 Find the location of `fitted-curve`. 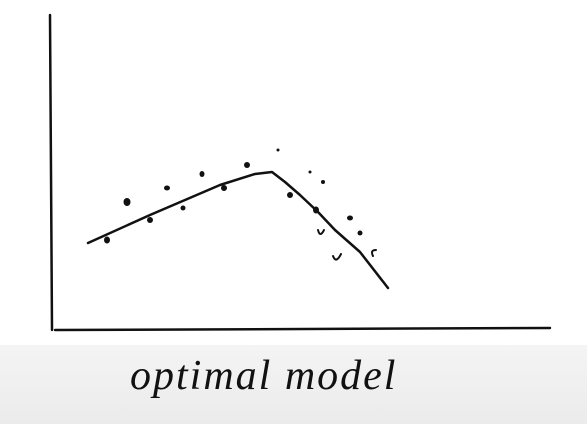

fitted-curve is located at coordinates (238, 230).